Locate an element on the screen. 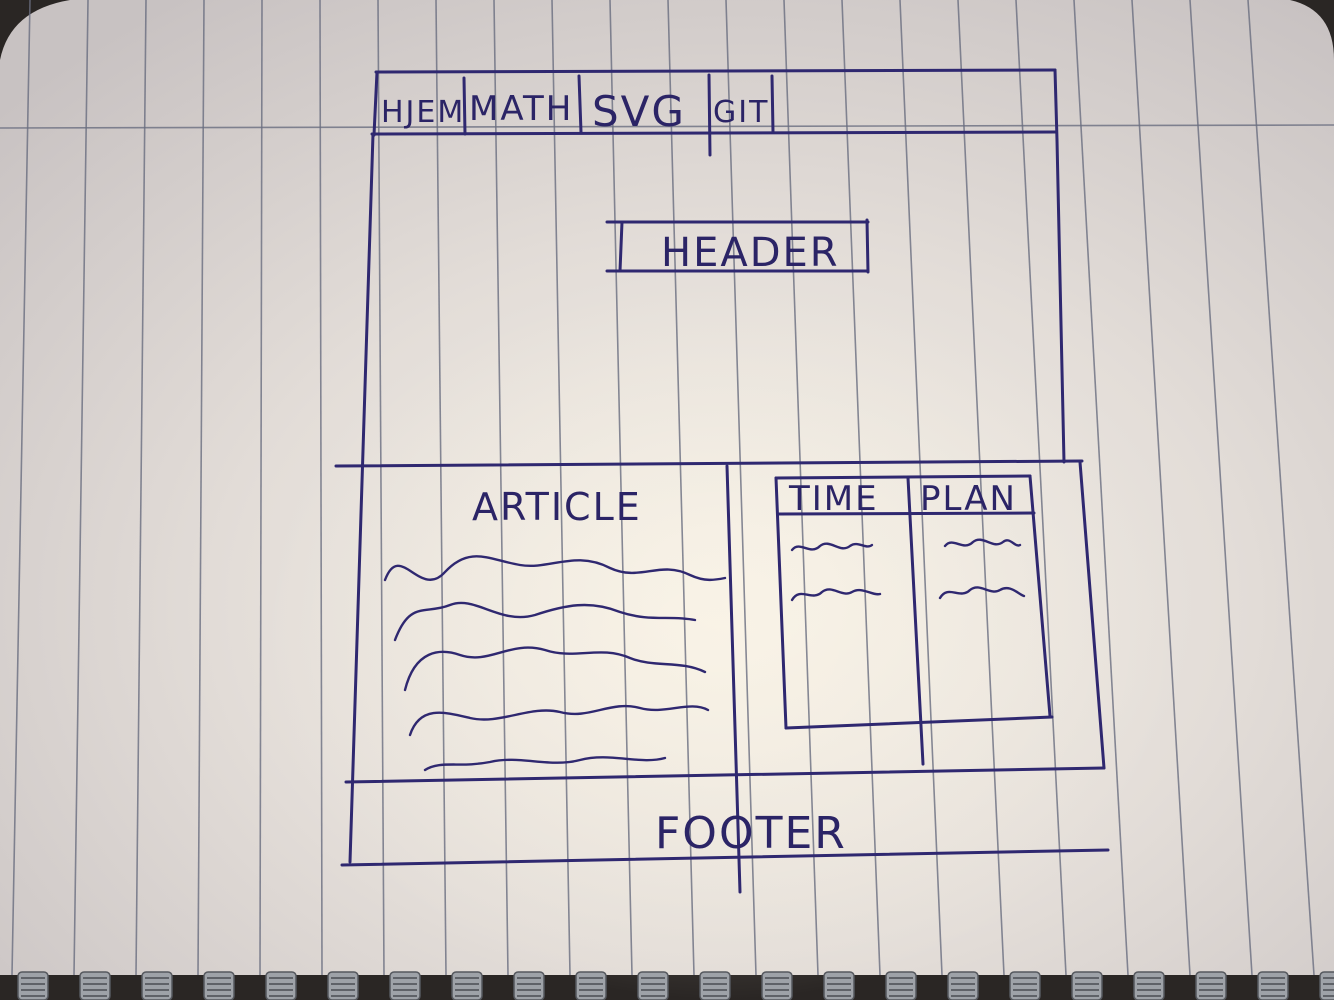 Image resolution: width=1334 pixels, height=1000 pixels. spiral-binding is located at coordinates (675, 985).